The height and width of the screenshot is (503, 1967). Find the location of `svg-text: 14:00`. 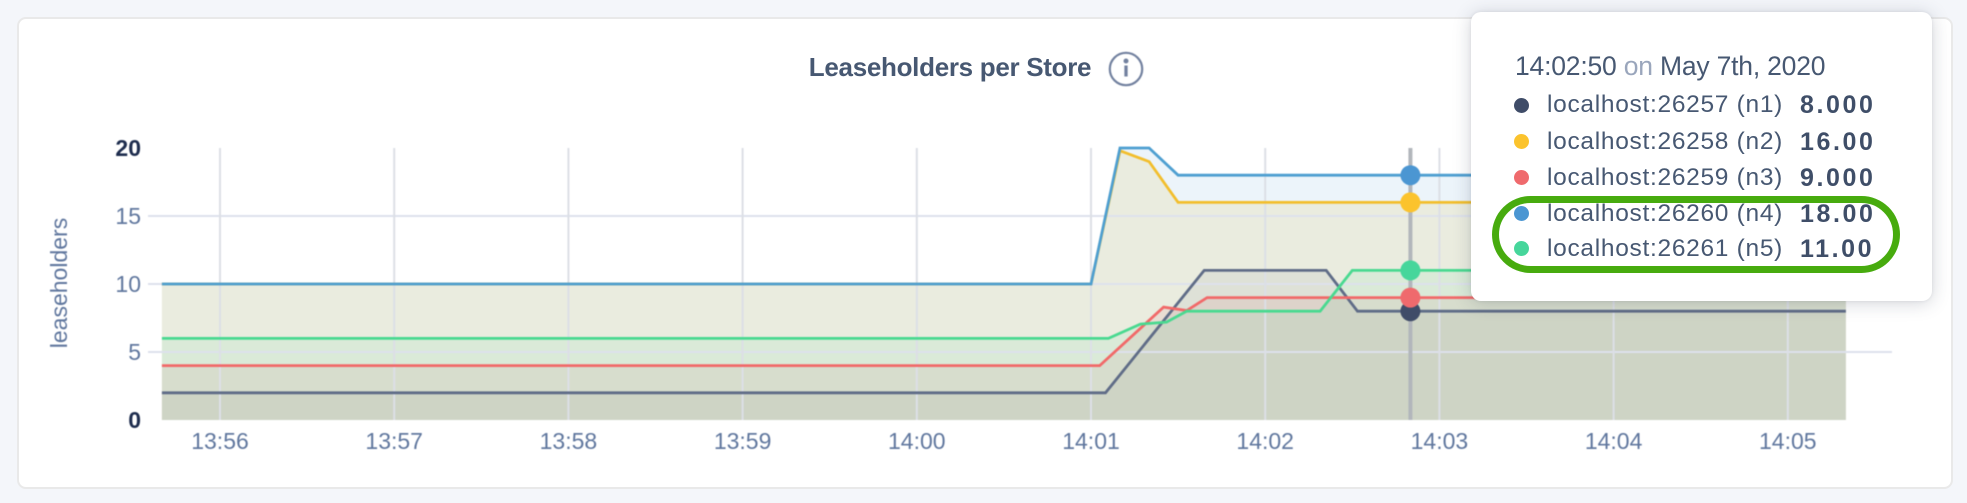

svg-text: 14:00 is located at coordinates (917, 441).